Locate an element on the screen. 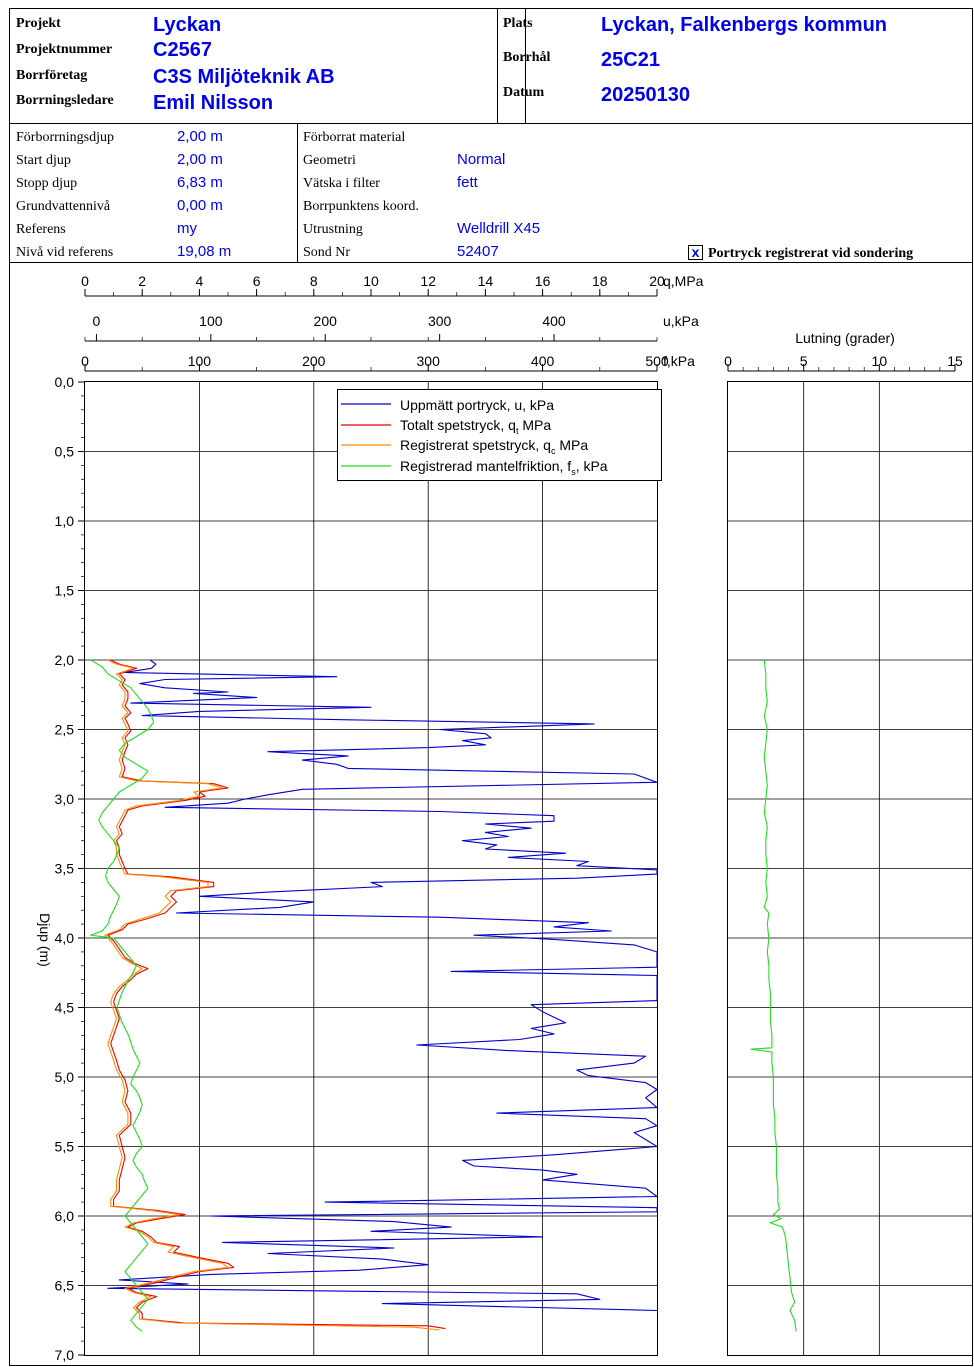 This screenshot has width=974, height=1367. legend-text: Totalt spetstryck, q is located at coordinates (458, 425).